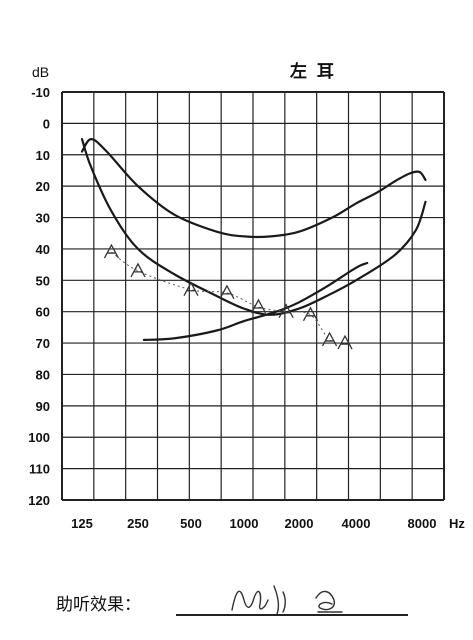  What do you see at coordinates (356, 523) in the screenshot?
I see `x-tick-label: 4000` at bounding box center [356, 523].